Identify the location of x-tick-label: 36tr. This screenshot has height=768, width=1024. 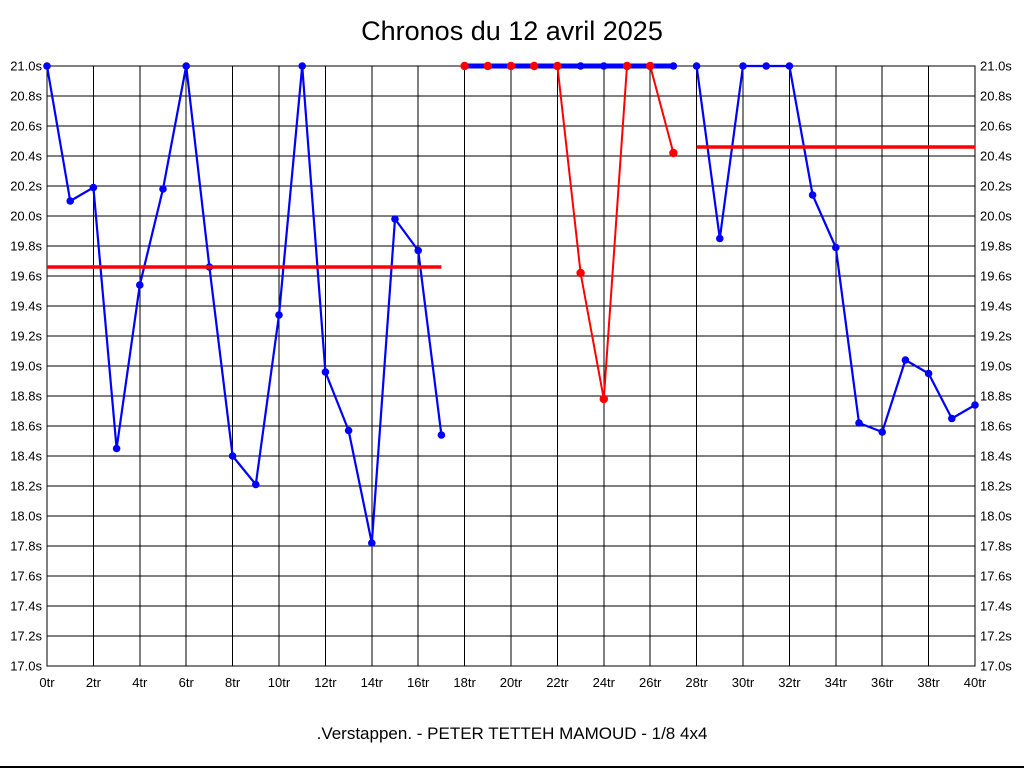
(882, 682).